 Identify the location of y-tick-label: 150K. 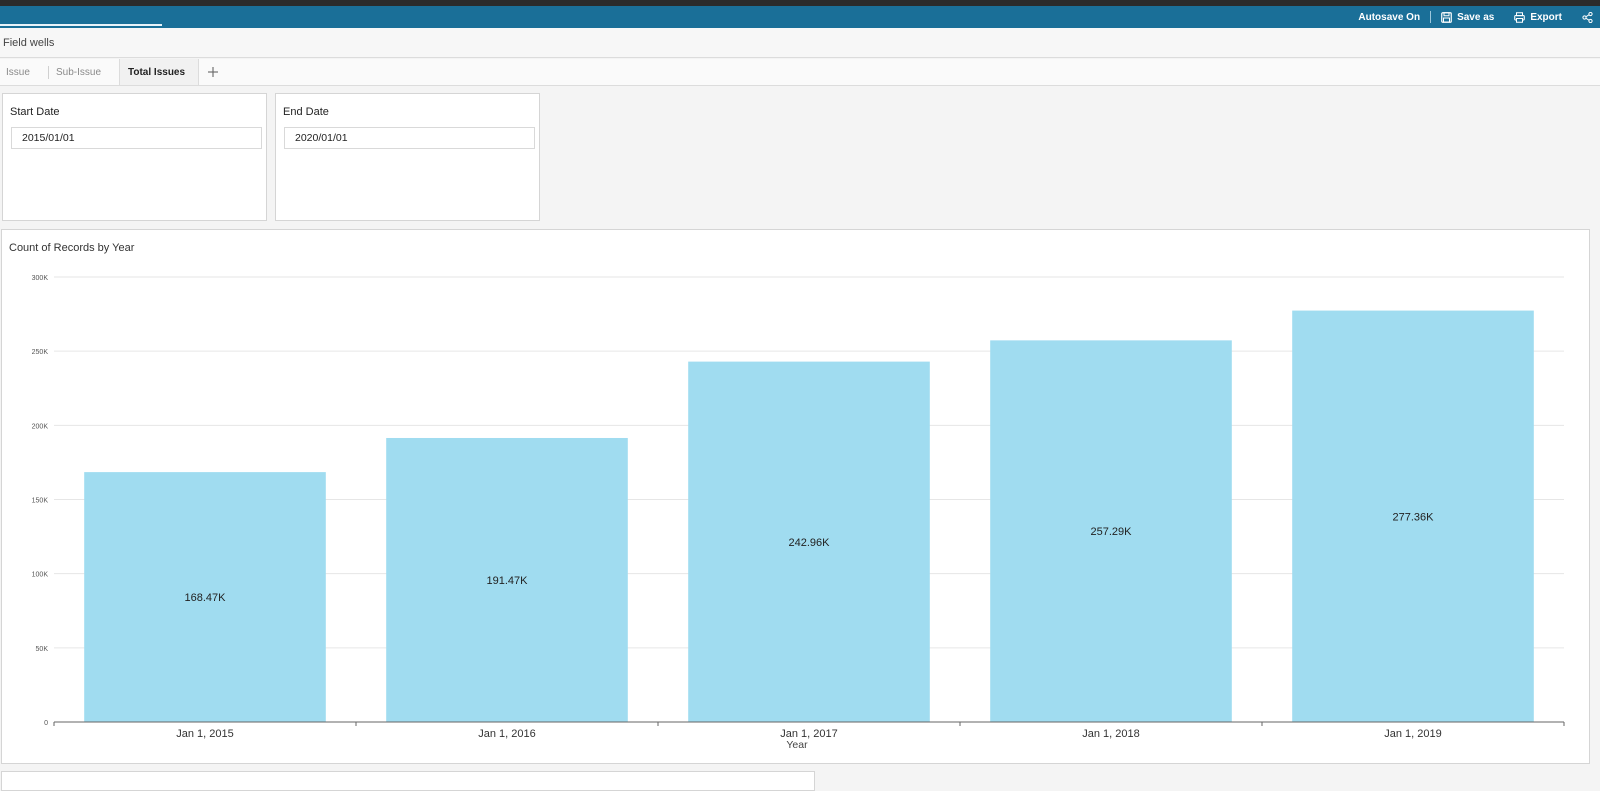
(40, 501).